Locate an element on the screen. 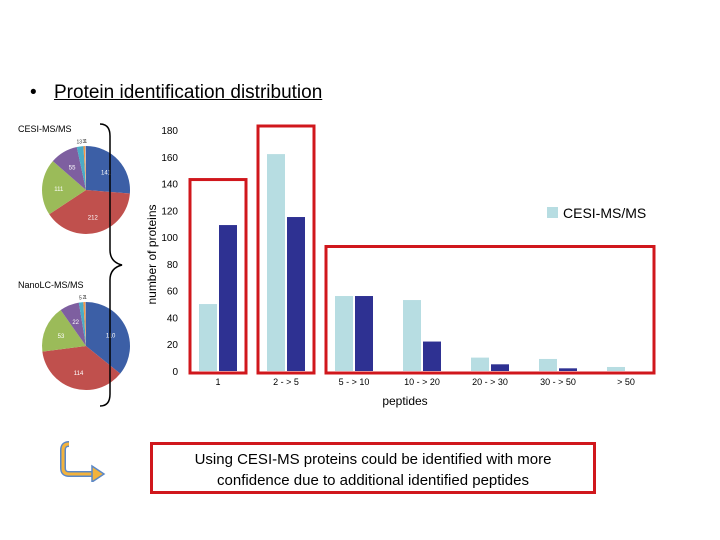 The height and width of the screenshot is (540, 720). pie-slice-label: 2 is located at coordinates (84, 298).